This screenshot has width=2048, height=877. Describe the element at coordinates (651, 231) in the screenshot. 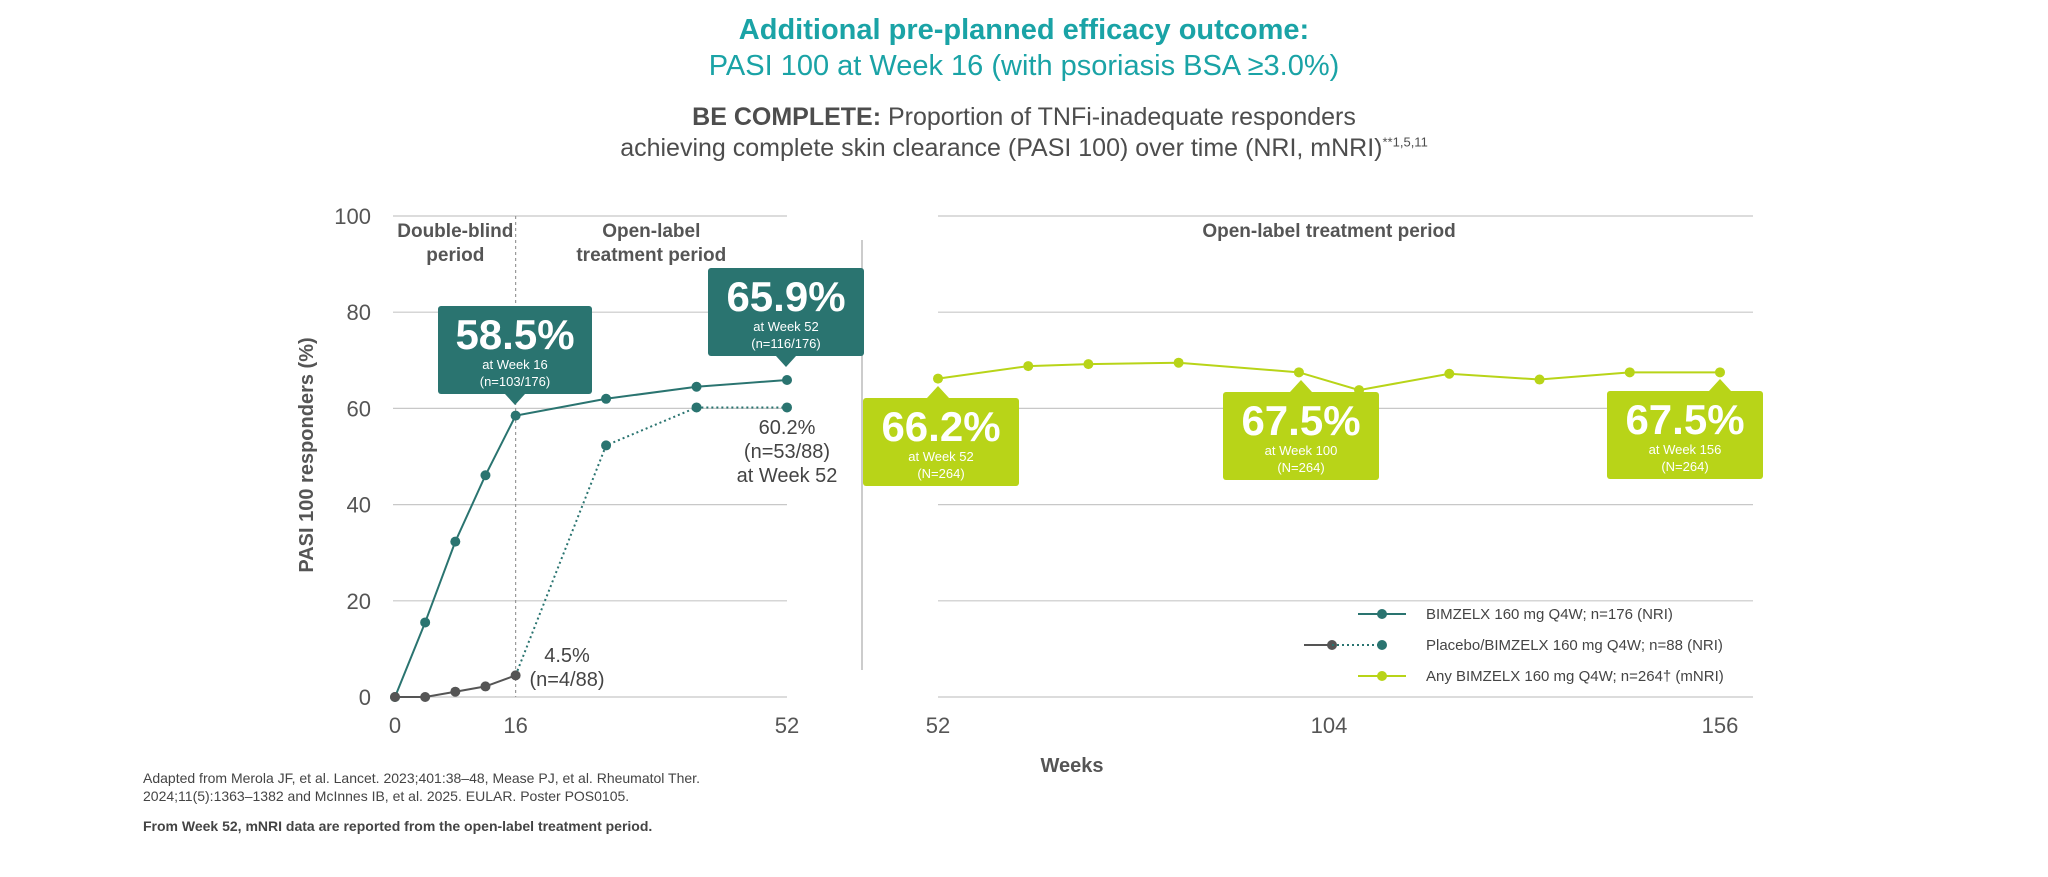

I see `period-label: Open-label` at that location.